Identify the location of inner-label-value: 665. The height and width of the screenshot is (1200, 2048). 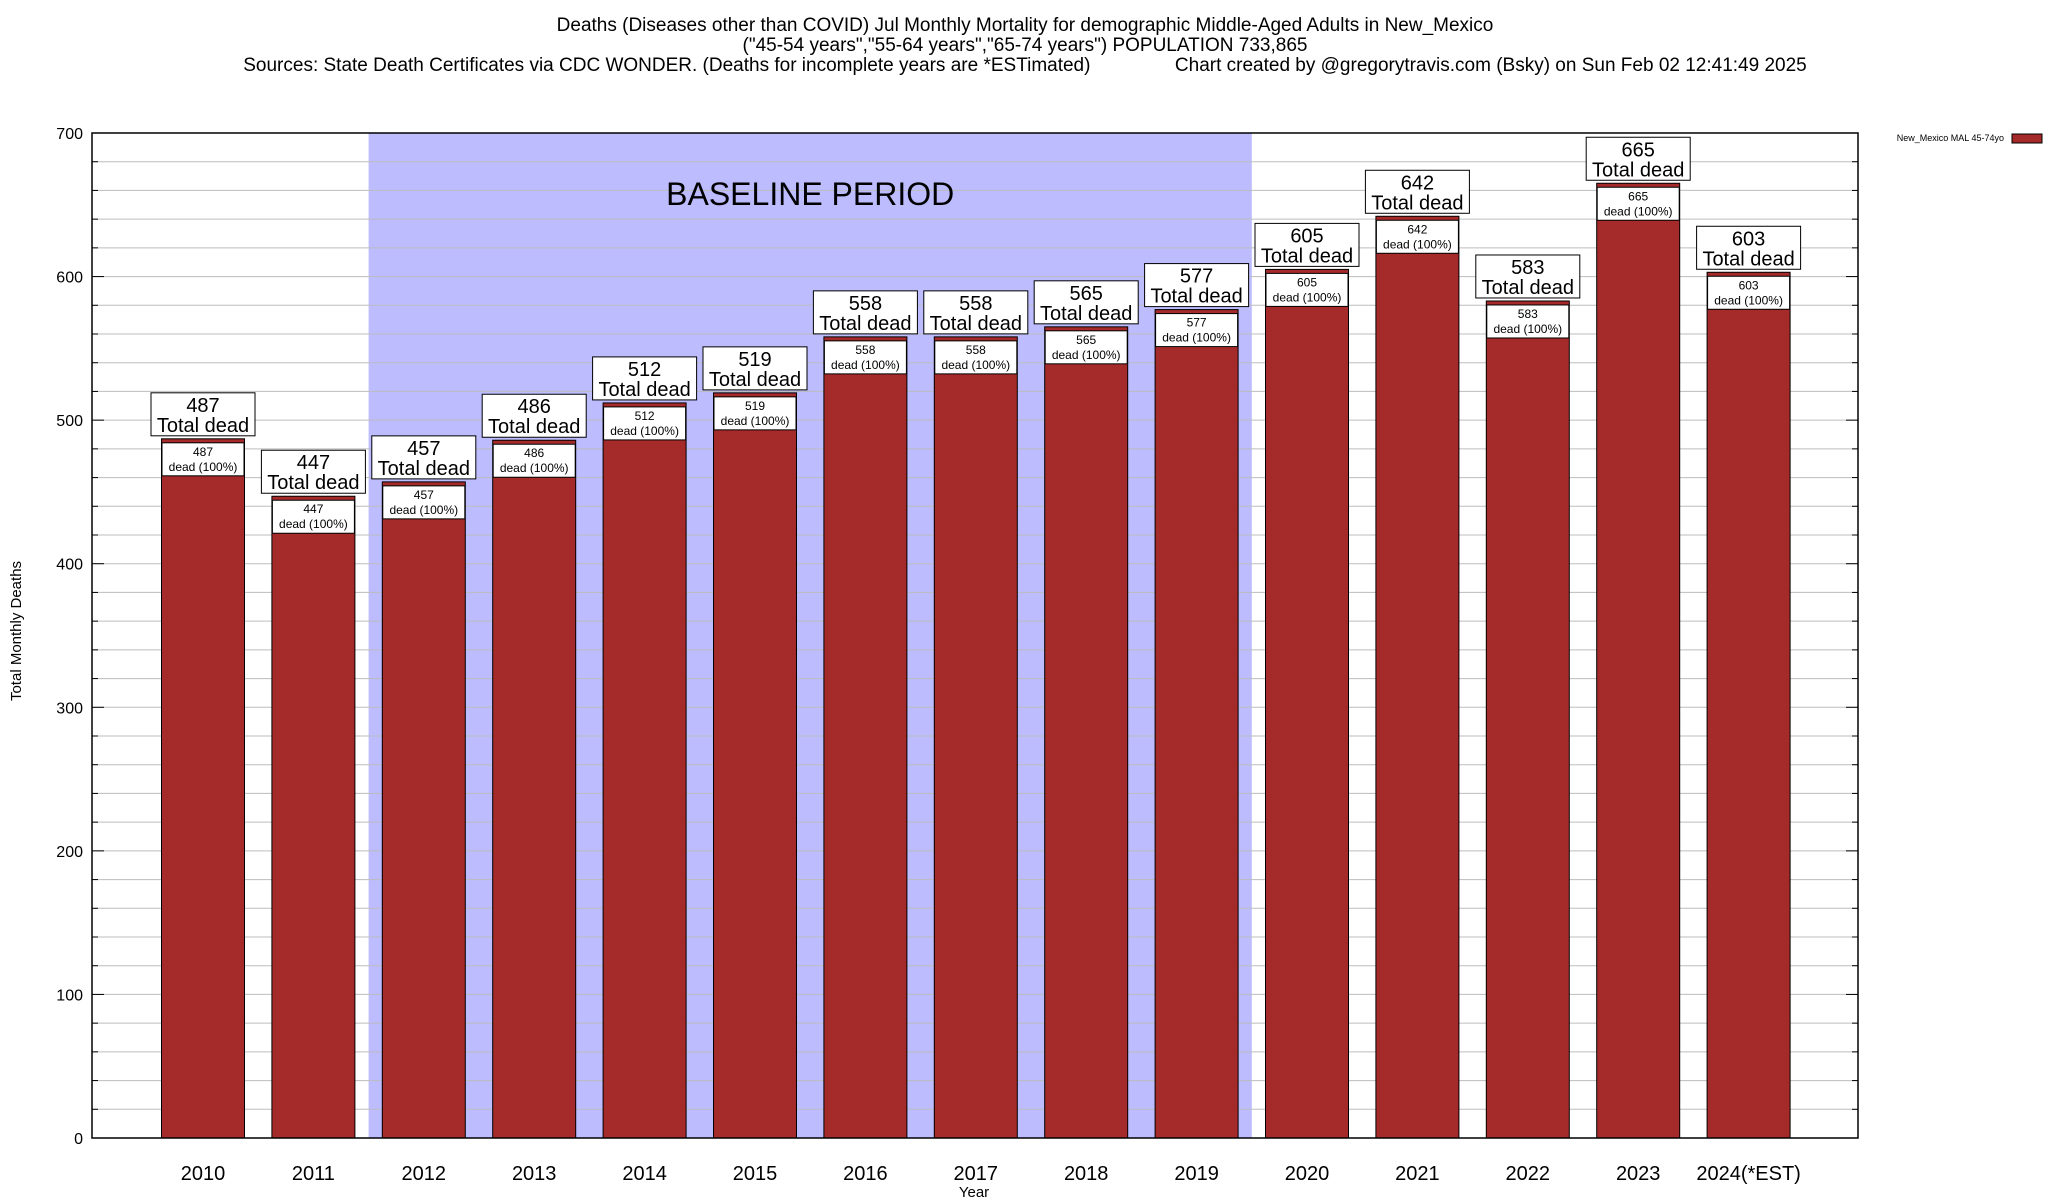
(1638, 196).